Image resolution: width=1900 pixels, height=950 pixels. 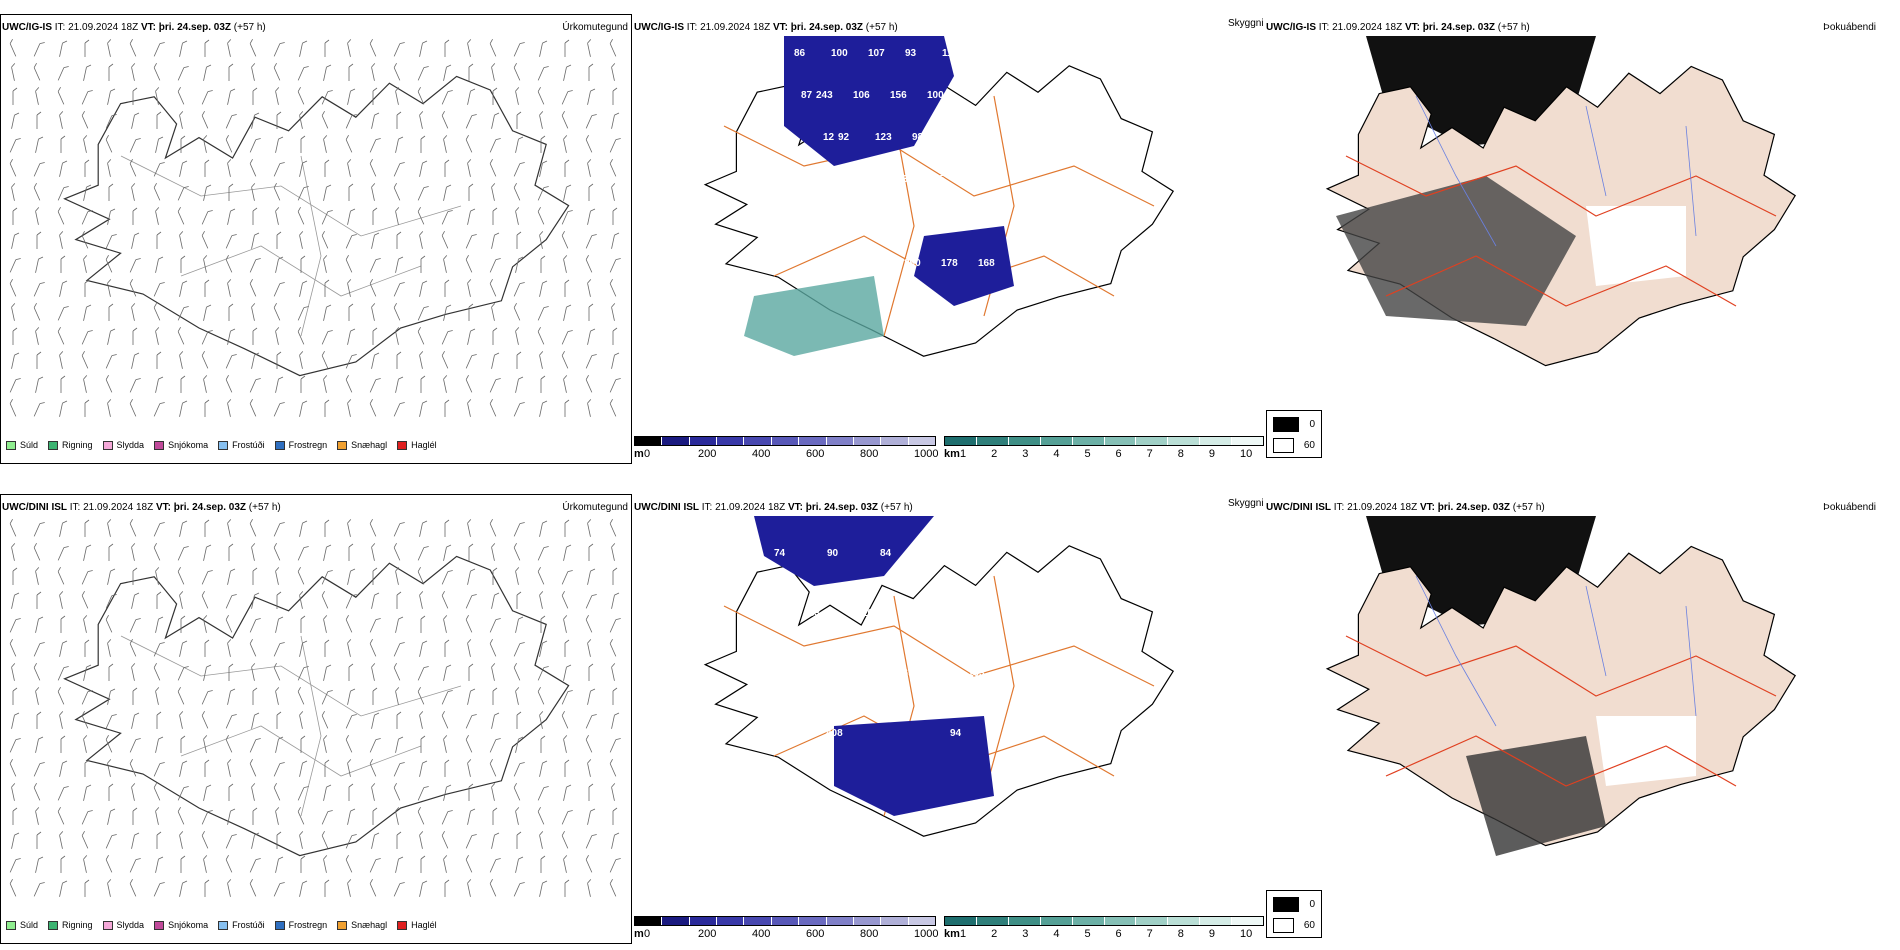 What do you see at coordinates (1211, 934) in the screenshot?
I see `colorbar-tick: 9` at bounding box center [1211, 934].